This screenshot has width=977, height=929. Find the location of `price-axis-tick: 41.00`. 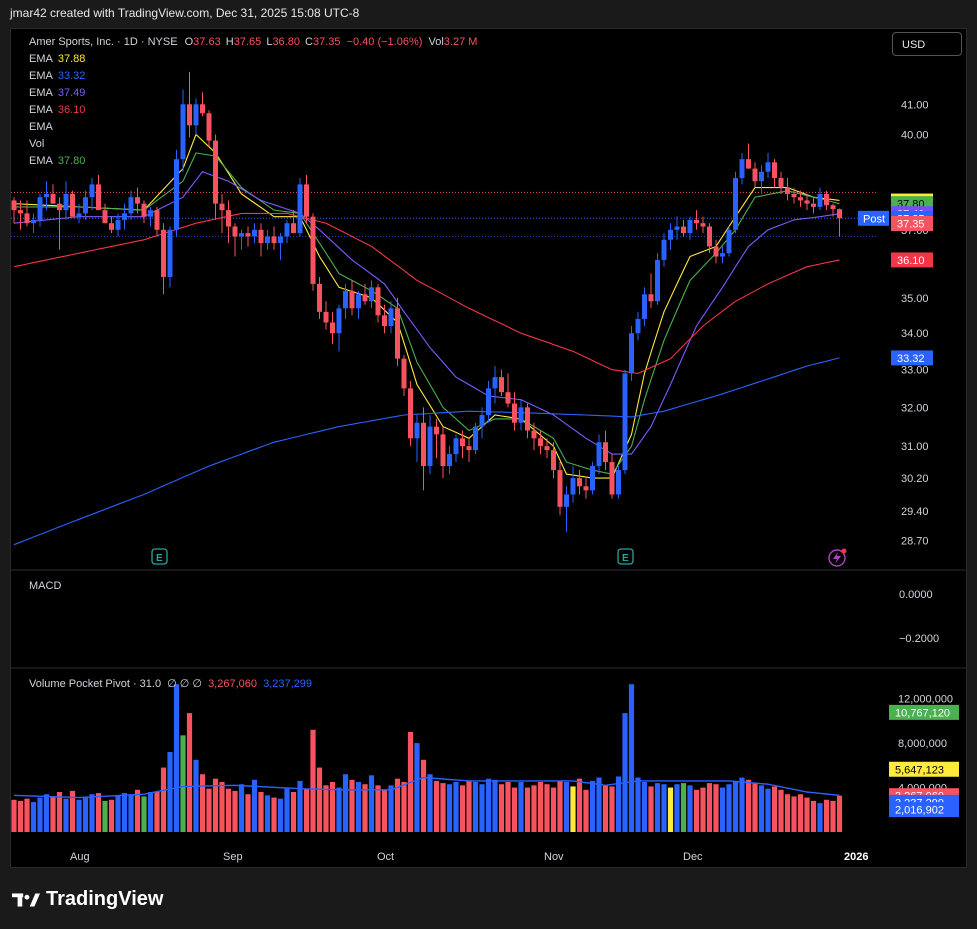

price-axis-tick: 41.00 is located at coordinates (915, 105).